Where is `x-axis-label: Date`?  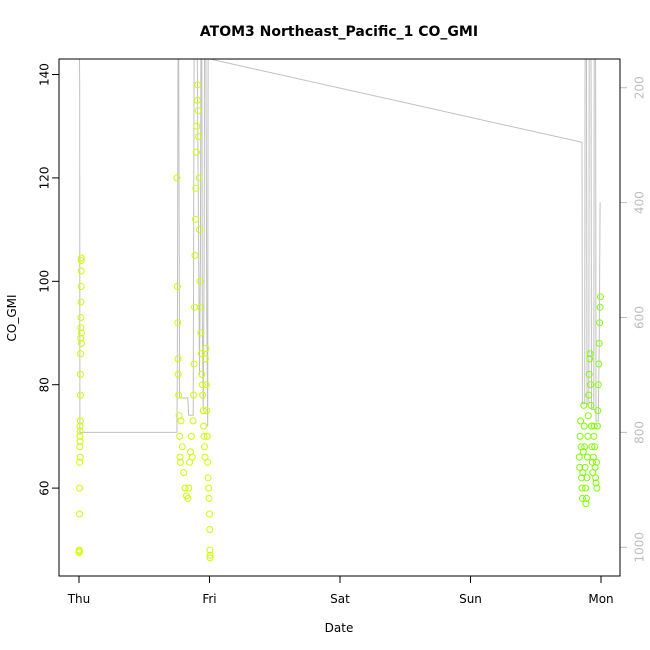 x-axis-label: Date is located at coordinates (339, 628).